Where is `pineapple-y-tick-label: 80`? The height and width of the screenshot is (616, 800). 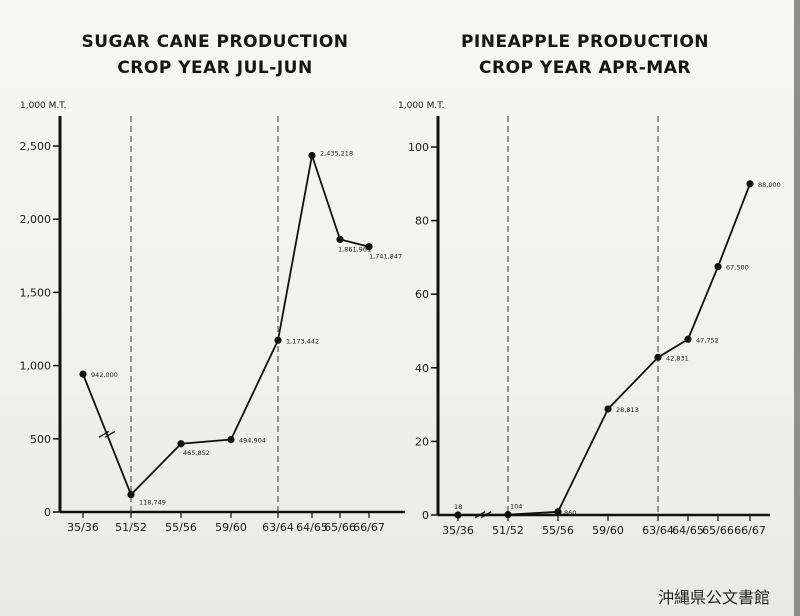 pineapple-y-tick-label: 80 is located at coordinates (422, 221).